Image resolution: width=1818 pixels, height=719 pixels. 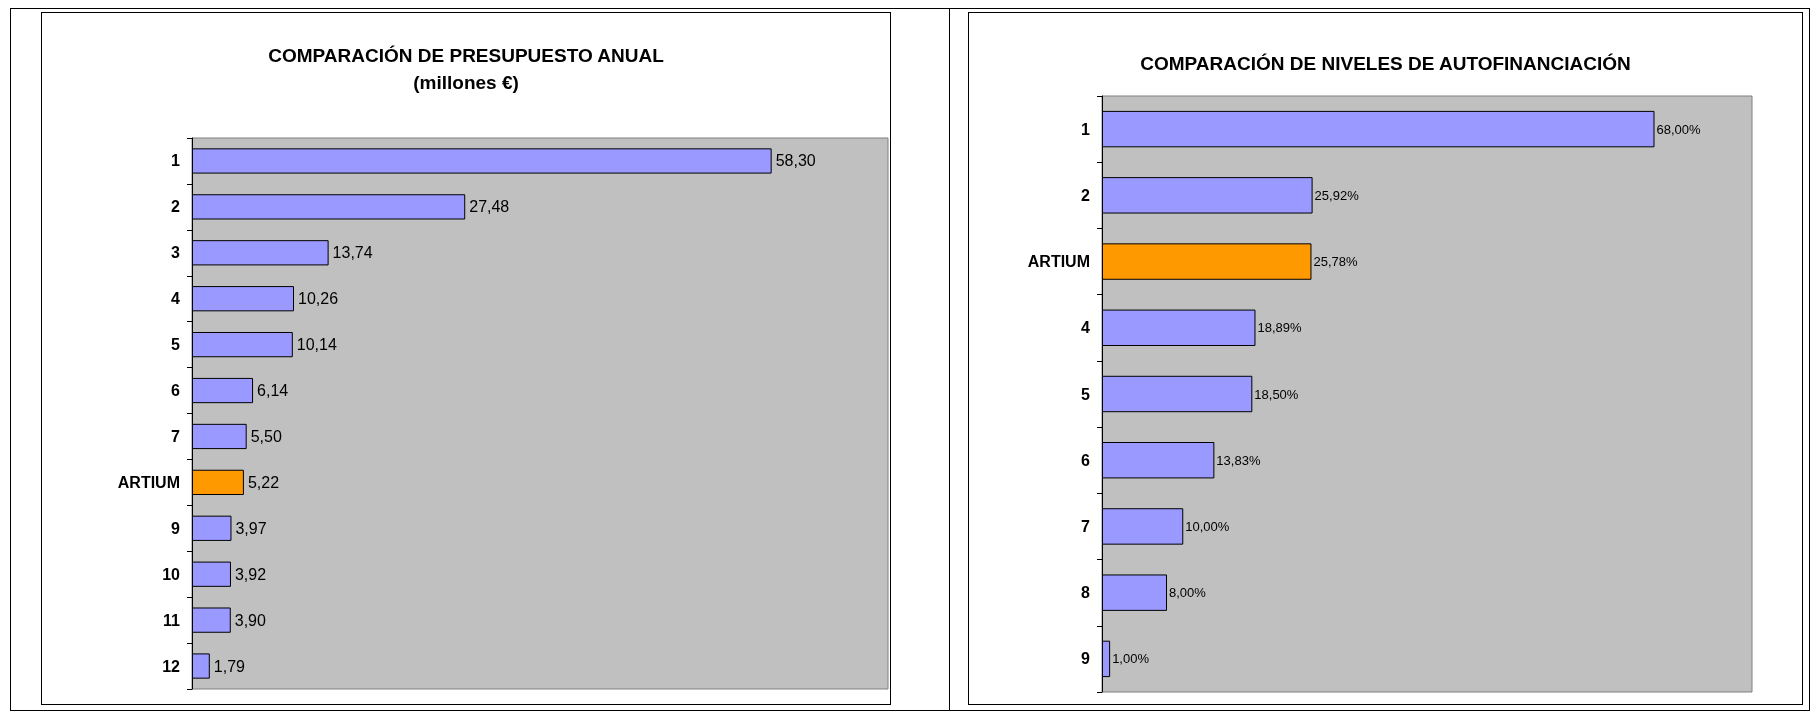 I want to click on chart-subtitle: (millones €), so click(x=466, y=82).